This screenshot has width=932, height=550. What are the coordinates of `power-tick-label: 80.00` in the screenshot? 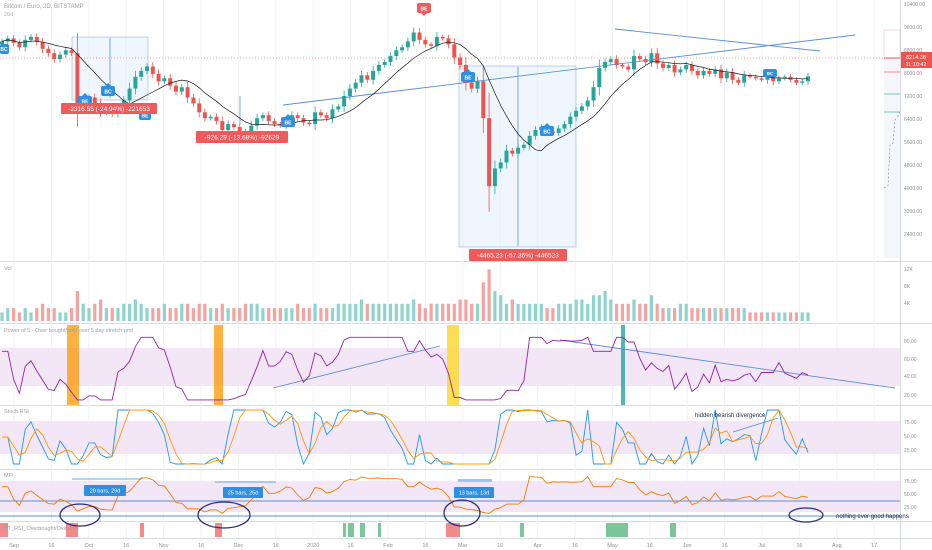 It's located at (910, 342).